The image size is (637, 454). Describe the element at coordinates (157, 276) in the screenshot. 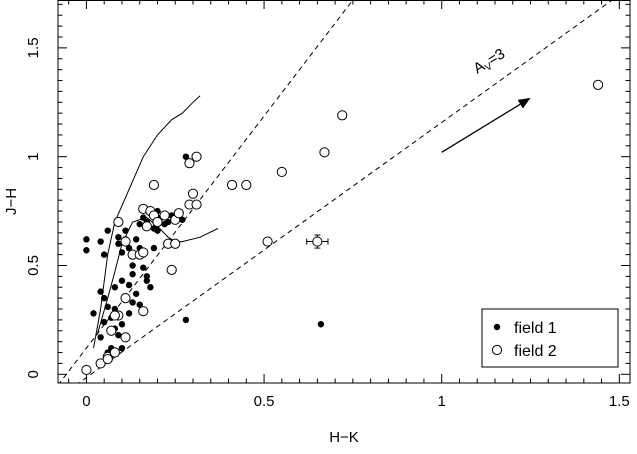

I see `dwarf-branch-curve` at that location.